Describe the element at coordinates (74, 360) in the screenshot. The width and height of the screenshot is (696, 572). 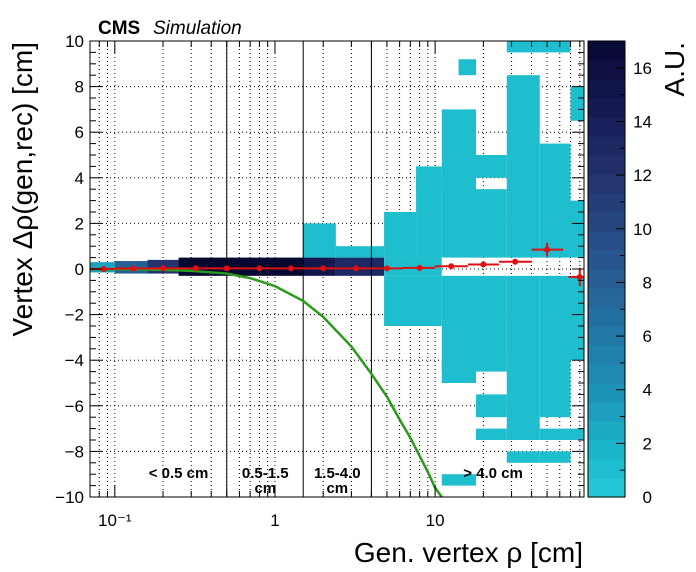
I see `y-tick-label: −4` at that location.